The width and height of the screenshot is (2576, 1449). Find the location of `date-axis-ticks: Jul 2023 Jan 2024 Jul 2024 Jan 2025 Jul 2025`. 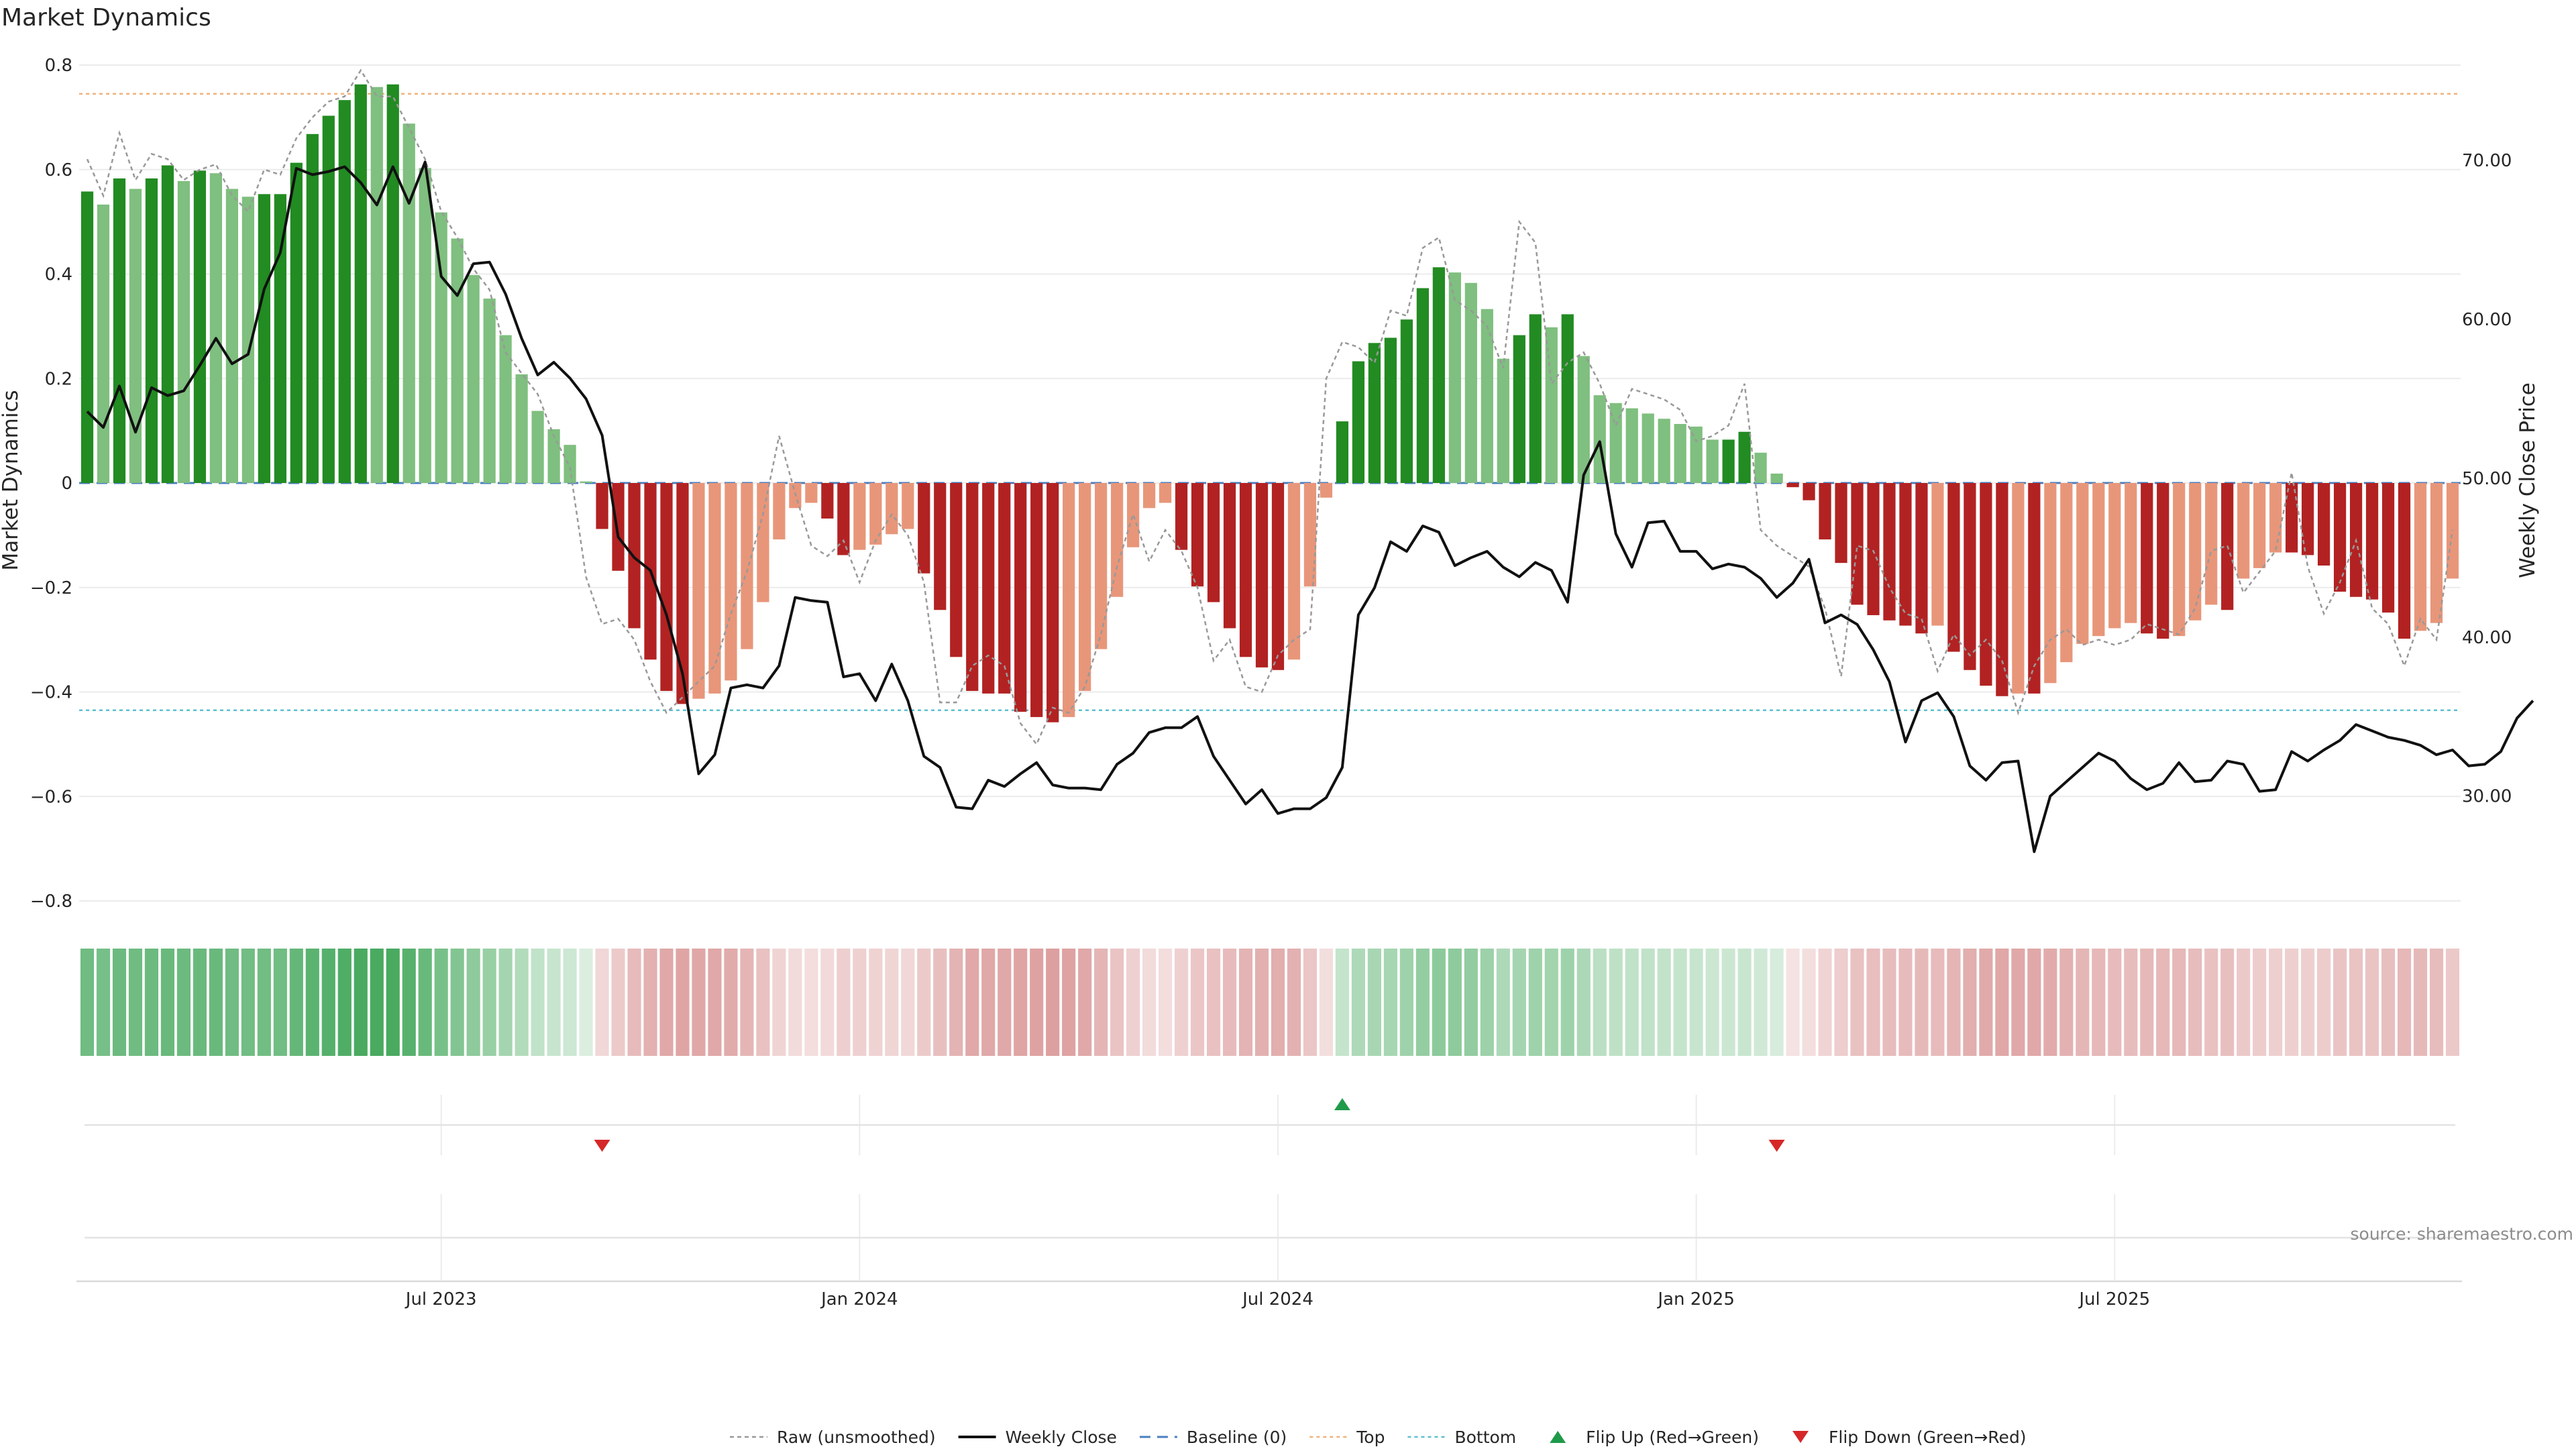

date-axis-ticks: Jul 2023 Jan 2024 Jul 2024 Jan 2025 Jul 2025 is located at coordinates (1277, 1299).